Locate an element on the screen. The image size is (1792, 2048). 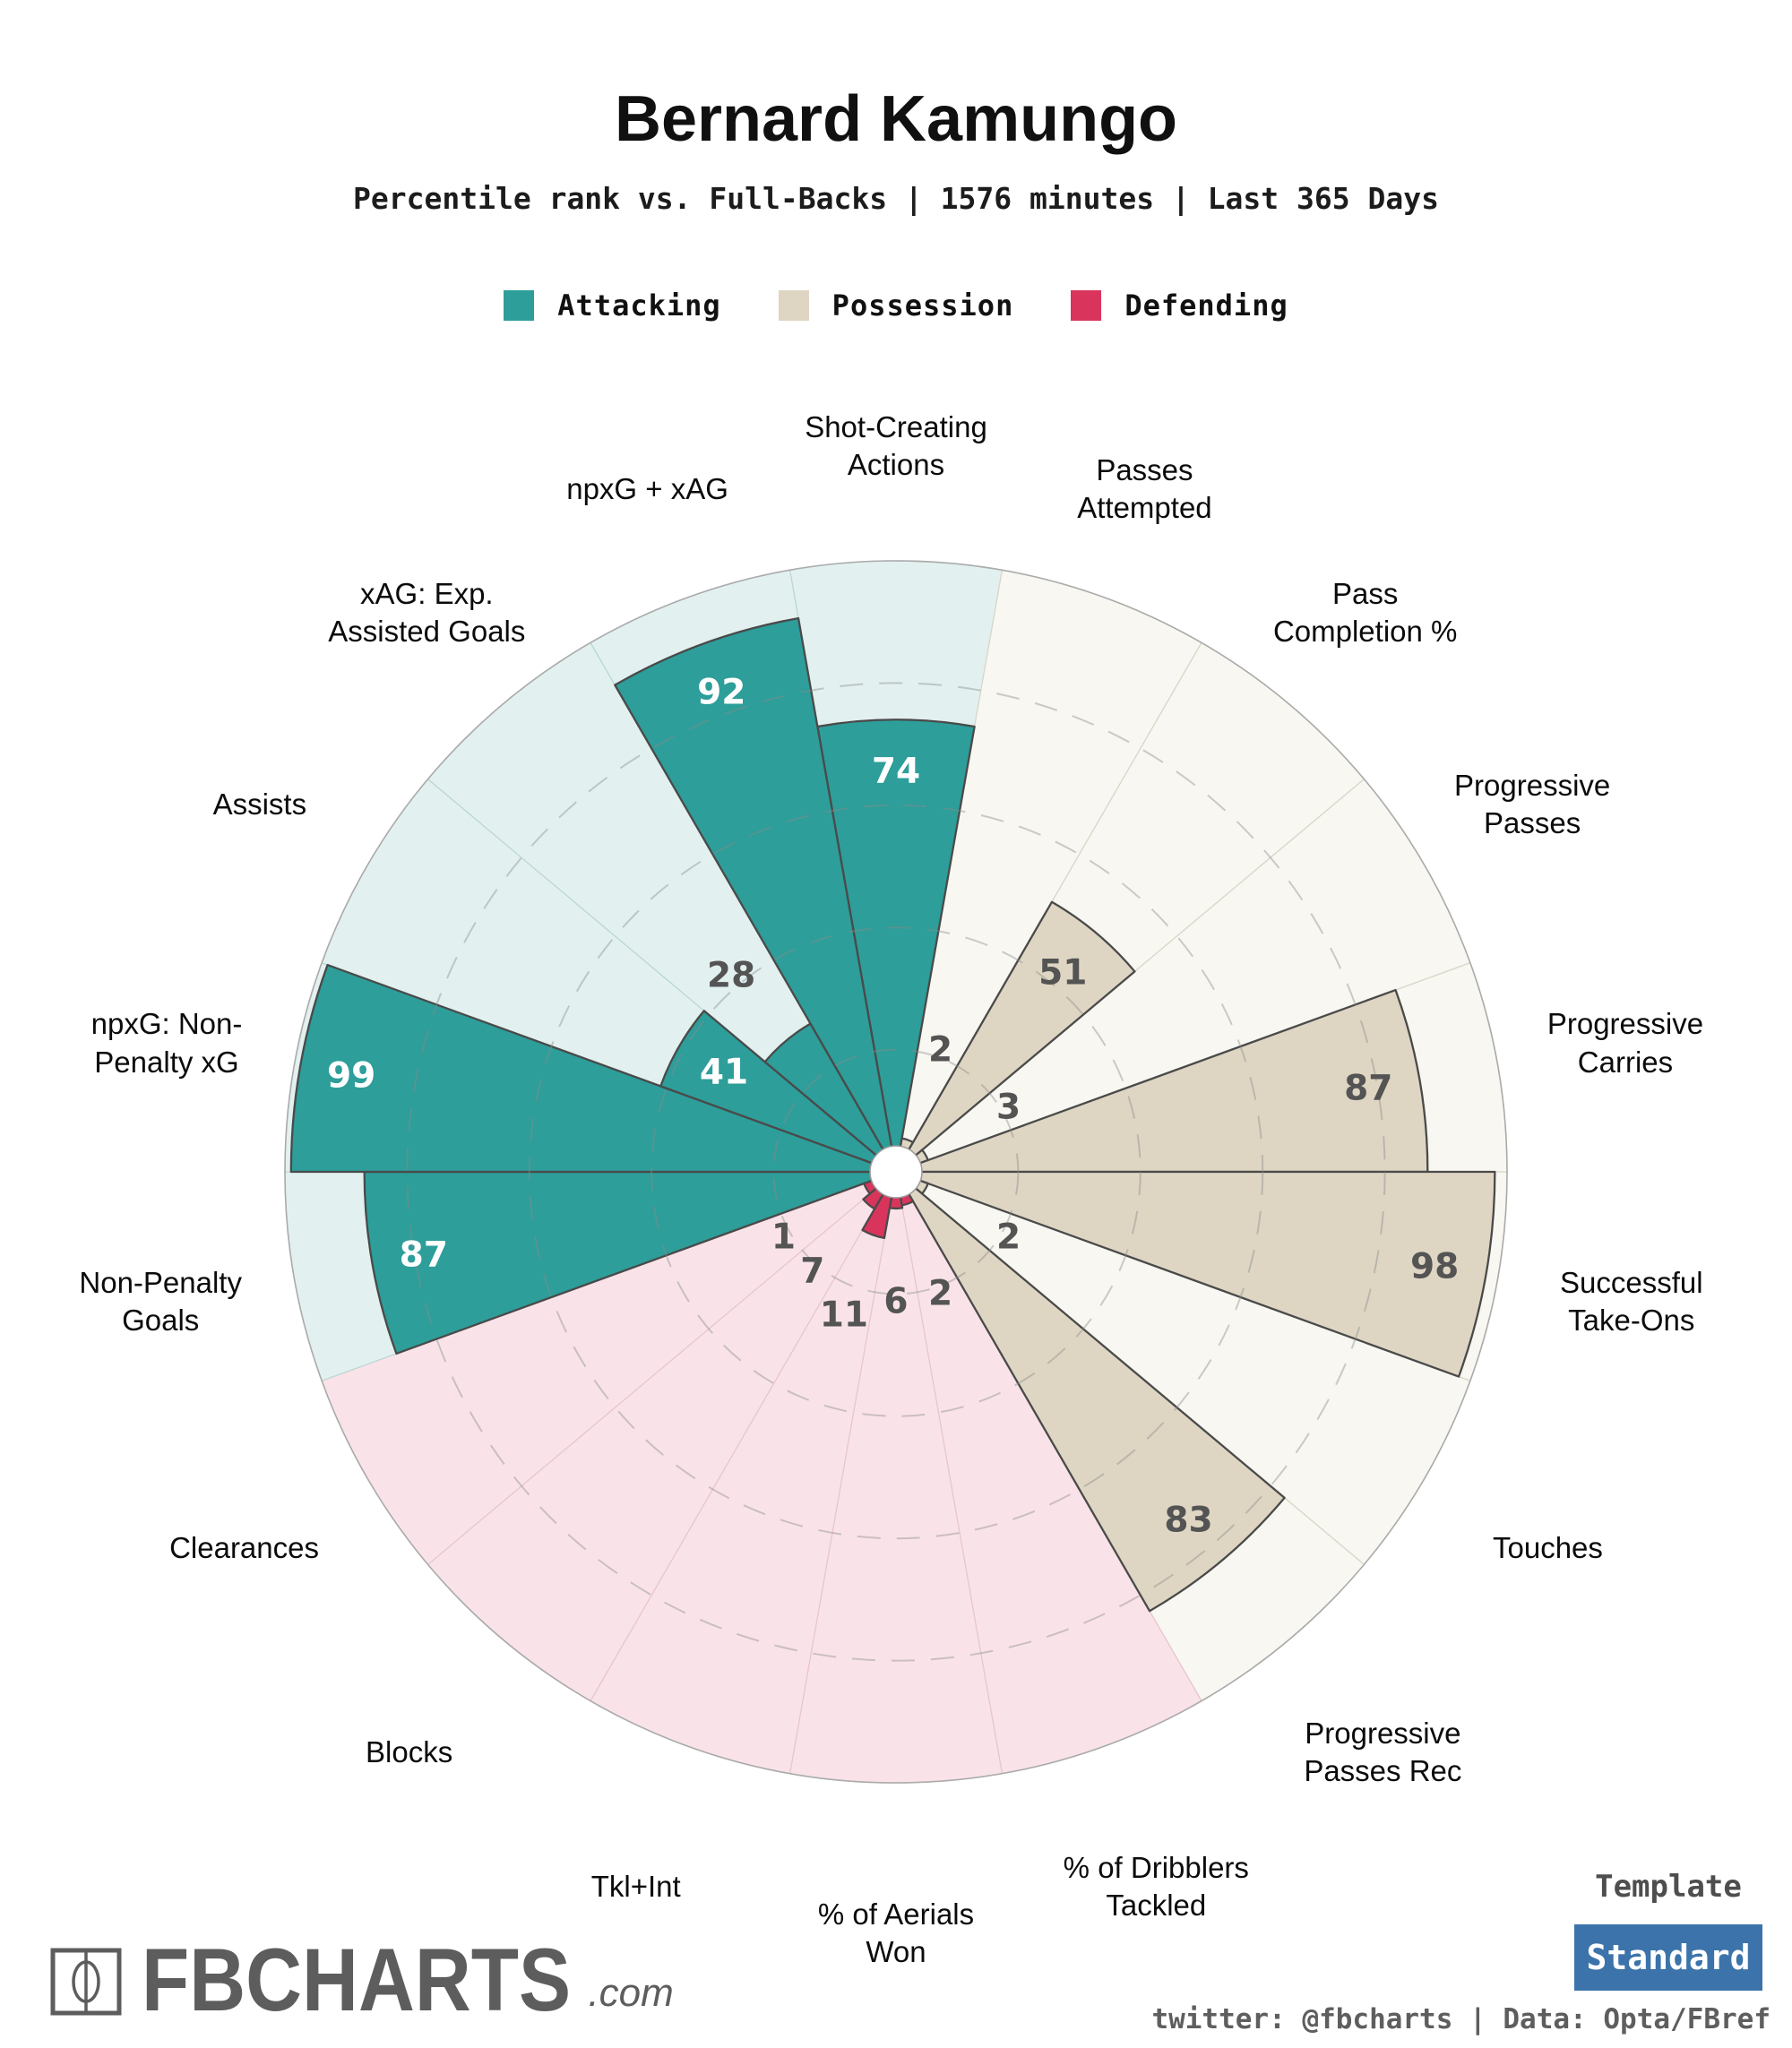
logo-suffix: .com is located at coordinates (631, 1993).